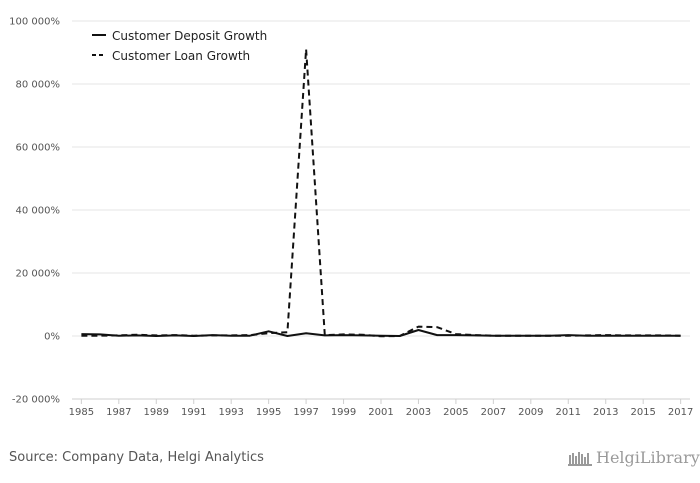  What do you see at coordinates (268, 412) in the screenshot?
I see `x-tick-label: 1995` at bounding box center [268, 412].